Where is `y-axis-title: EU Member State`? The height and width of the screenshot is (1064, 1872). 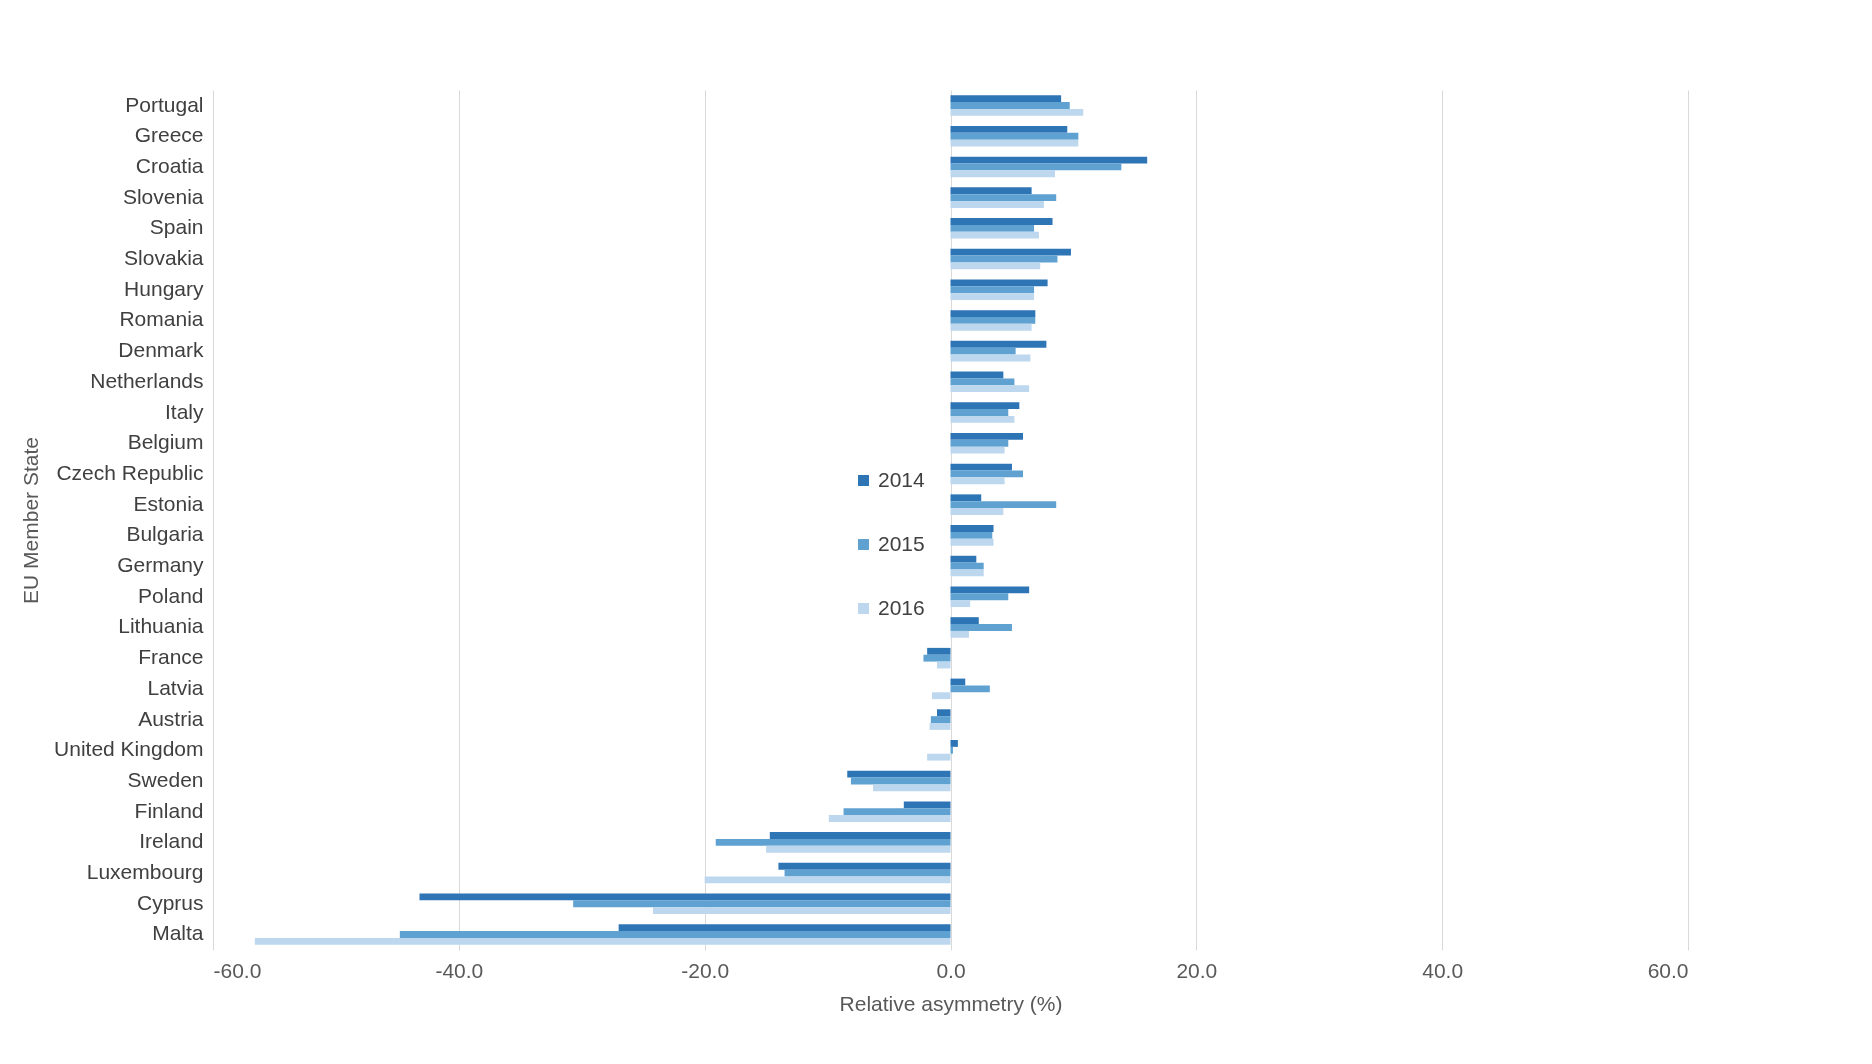
y-axis-title: EU Member State is located at coordinates (31, 520).